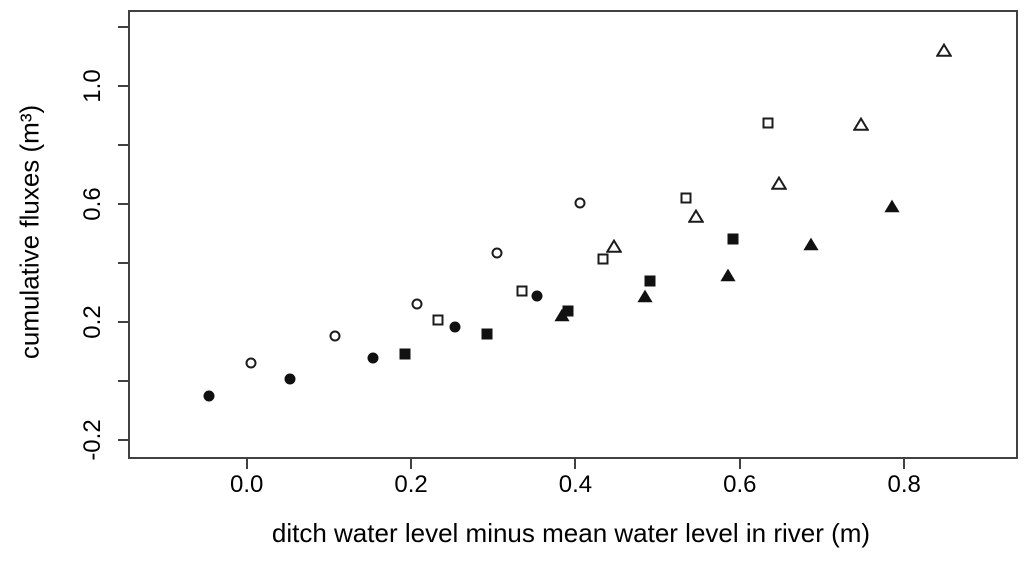 The width and height of the screenshot is (1024, 564). I want to click on y-tick-label: 0.2, so click(92, 322).